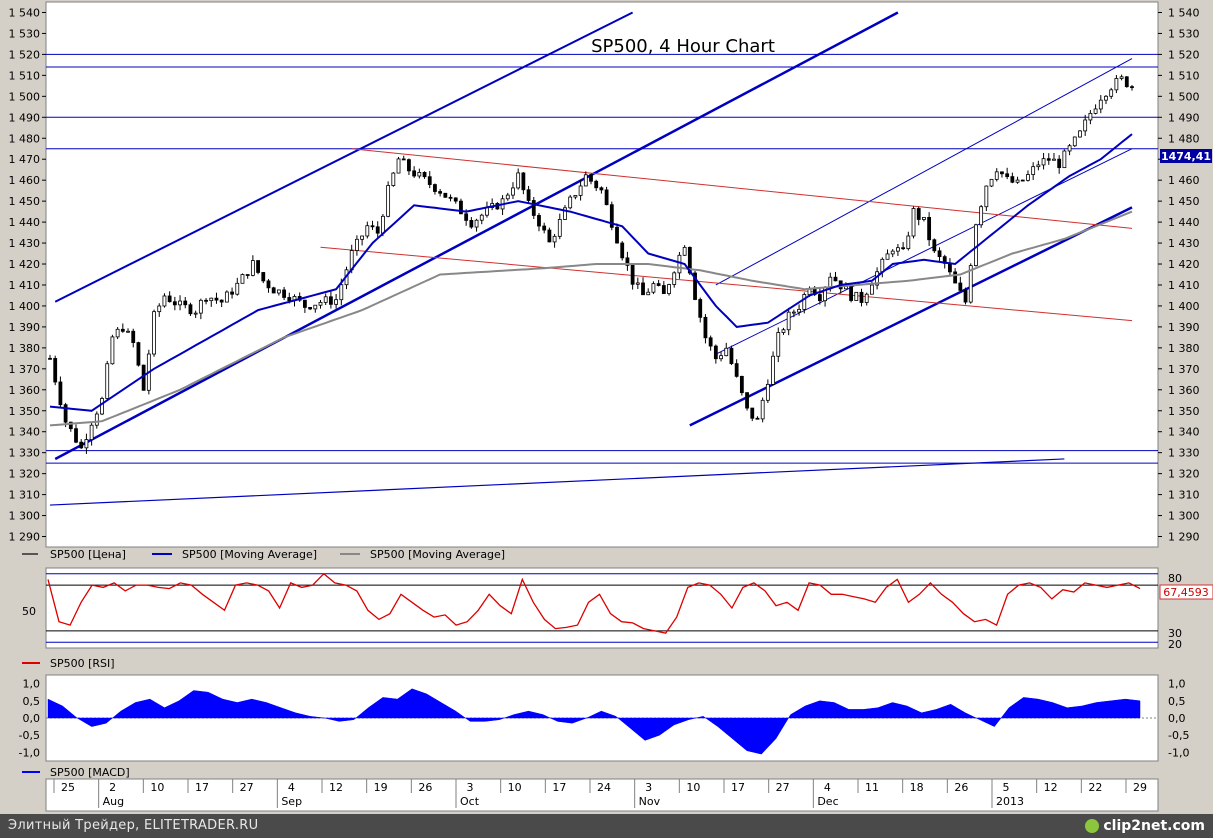 The image size is (1213, 838). I want to click on legend-macd: SP500 [MACD], so click(90, 772).